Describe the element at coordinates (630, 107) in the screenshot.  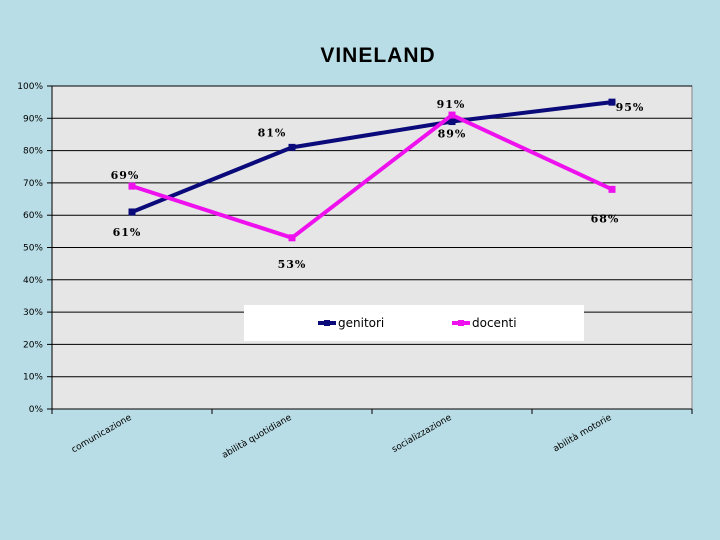
I see `data-label-genitori: 95%` at that location.